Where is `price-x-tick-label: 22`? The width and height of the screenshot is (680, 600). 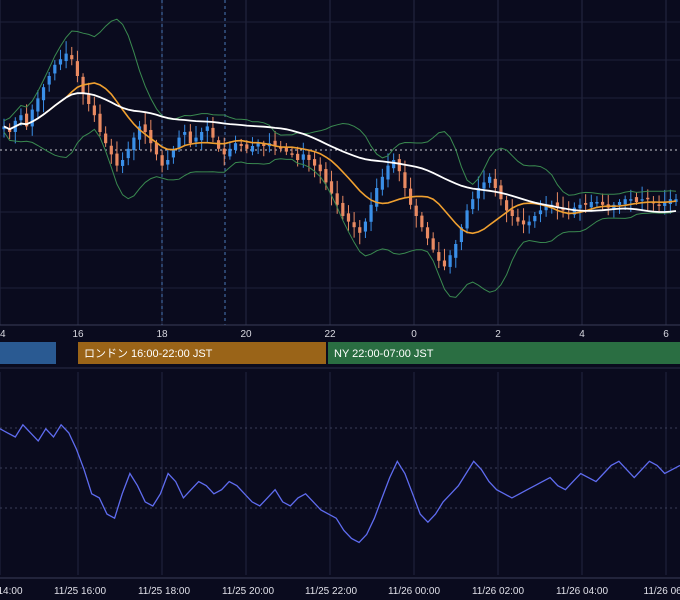 price-x-tick-label: 22 is located at coordinates (330, 334).